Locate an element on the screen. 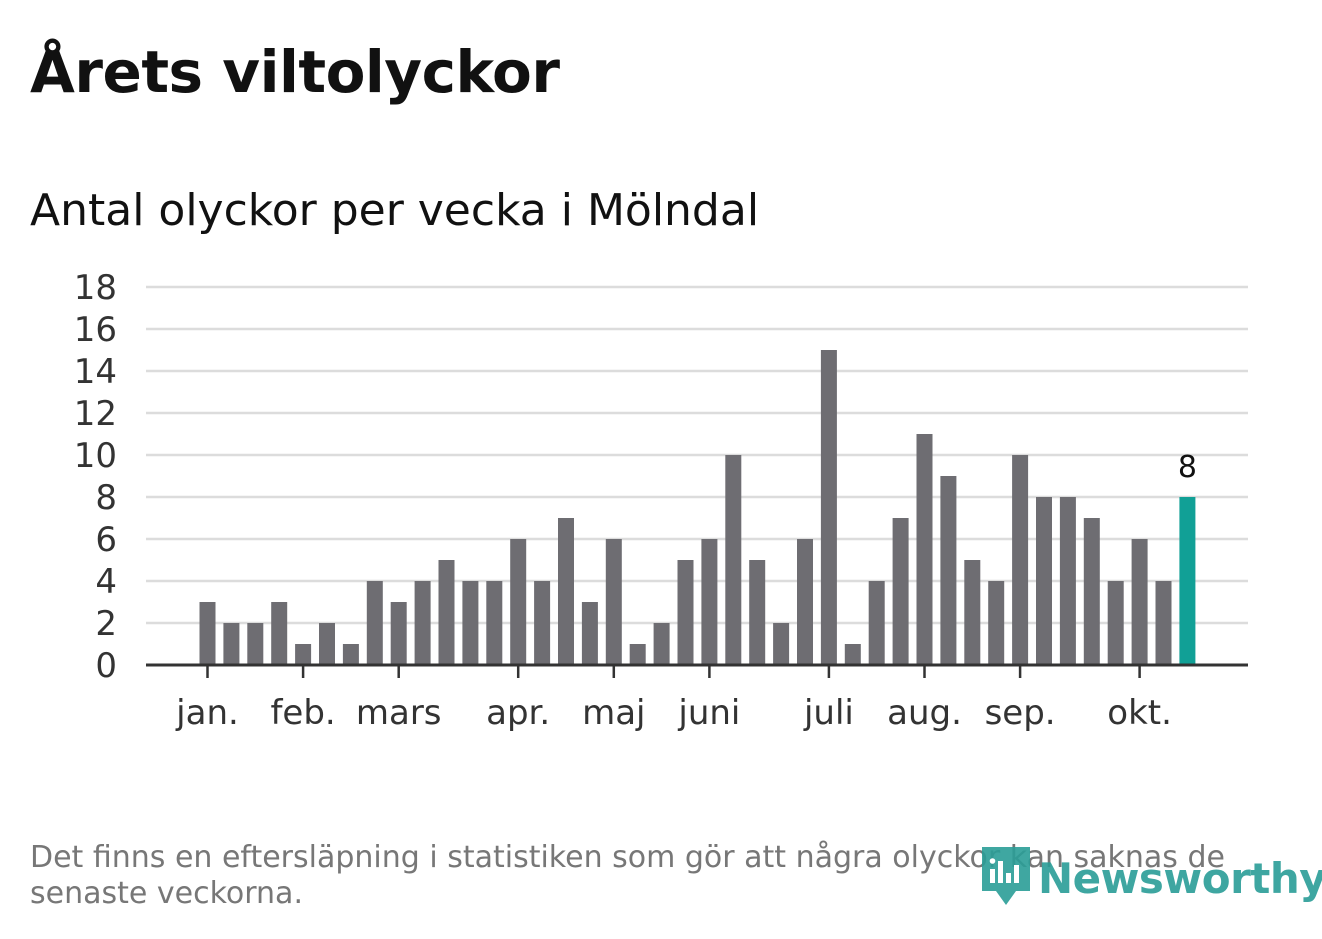 The image size is (1322, 939). y-tick-label: 2 is located at coordinates (106, 624).